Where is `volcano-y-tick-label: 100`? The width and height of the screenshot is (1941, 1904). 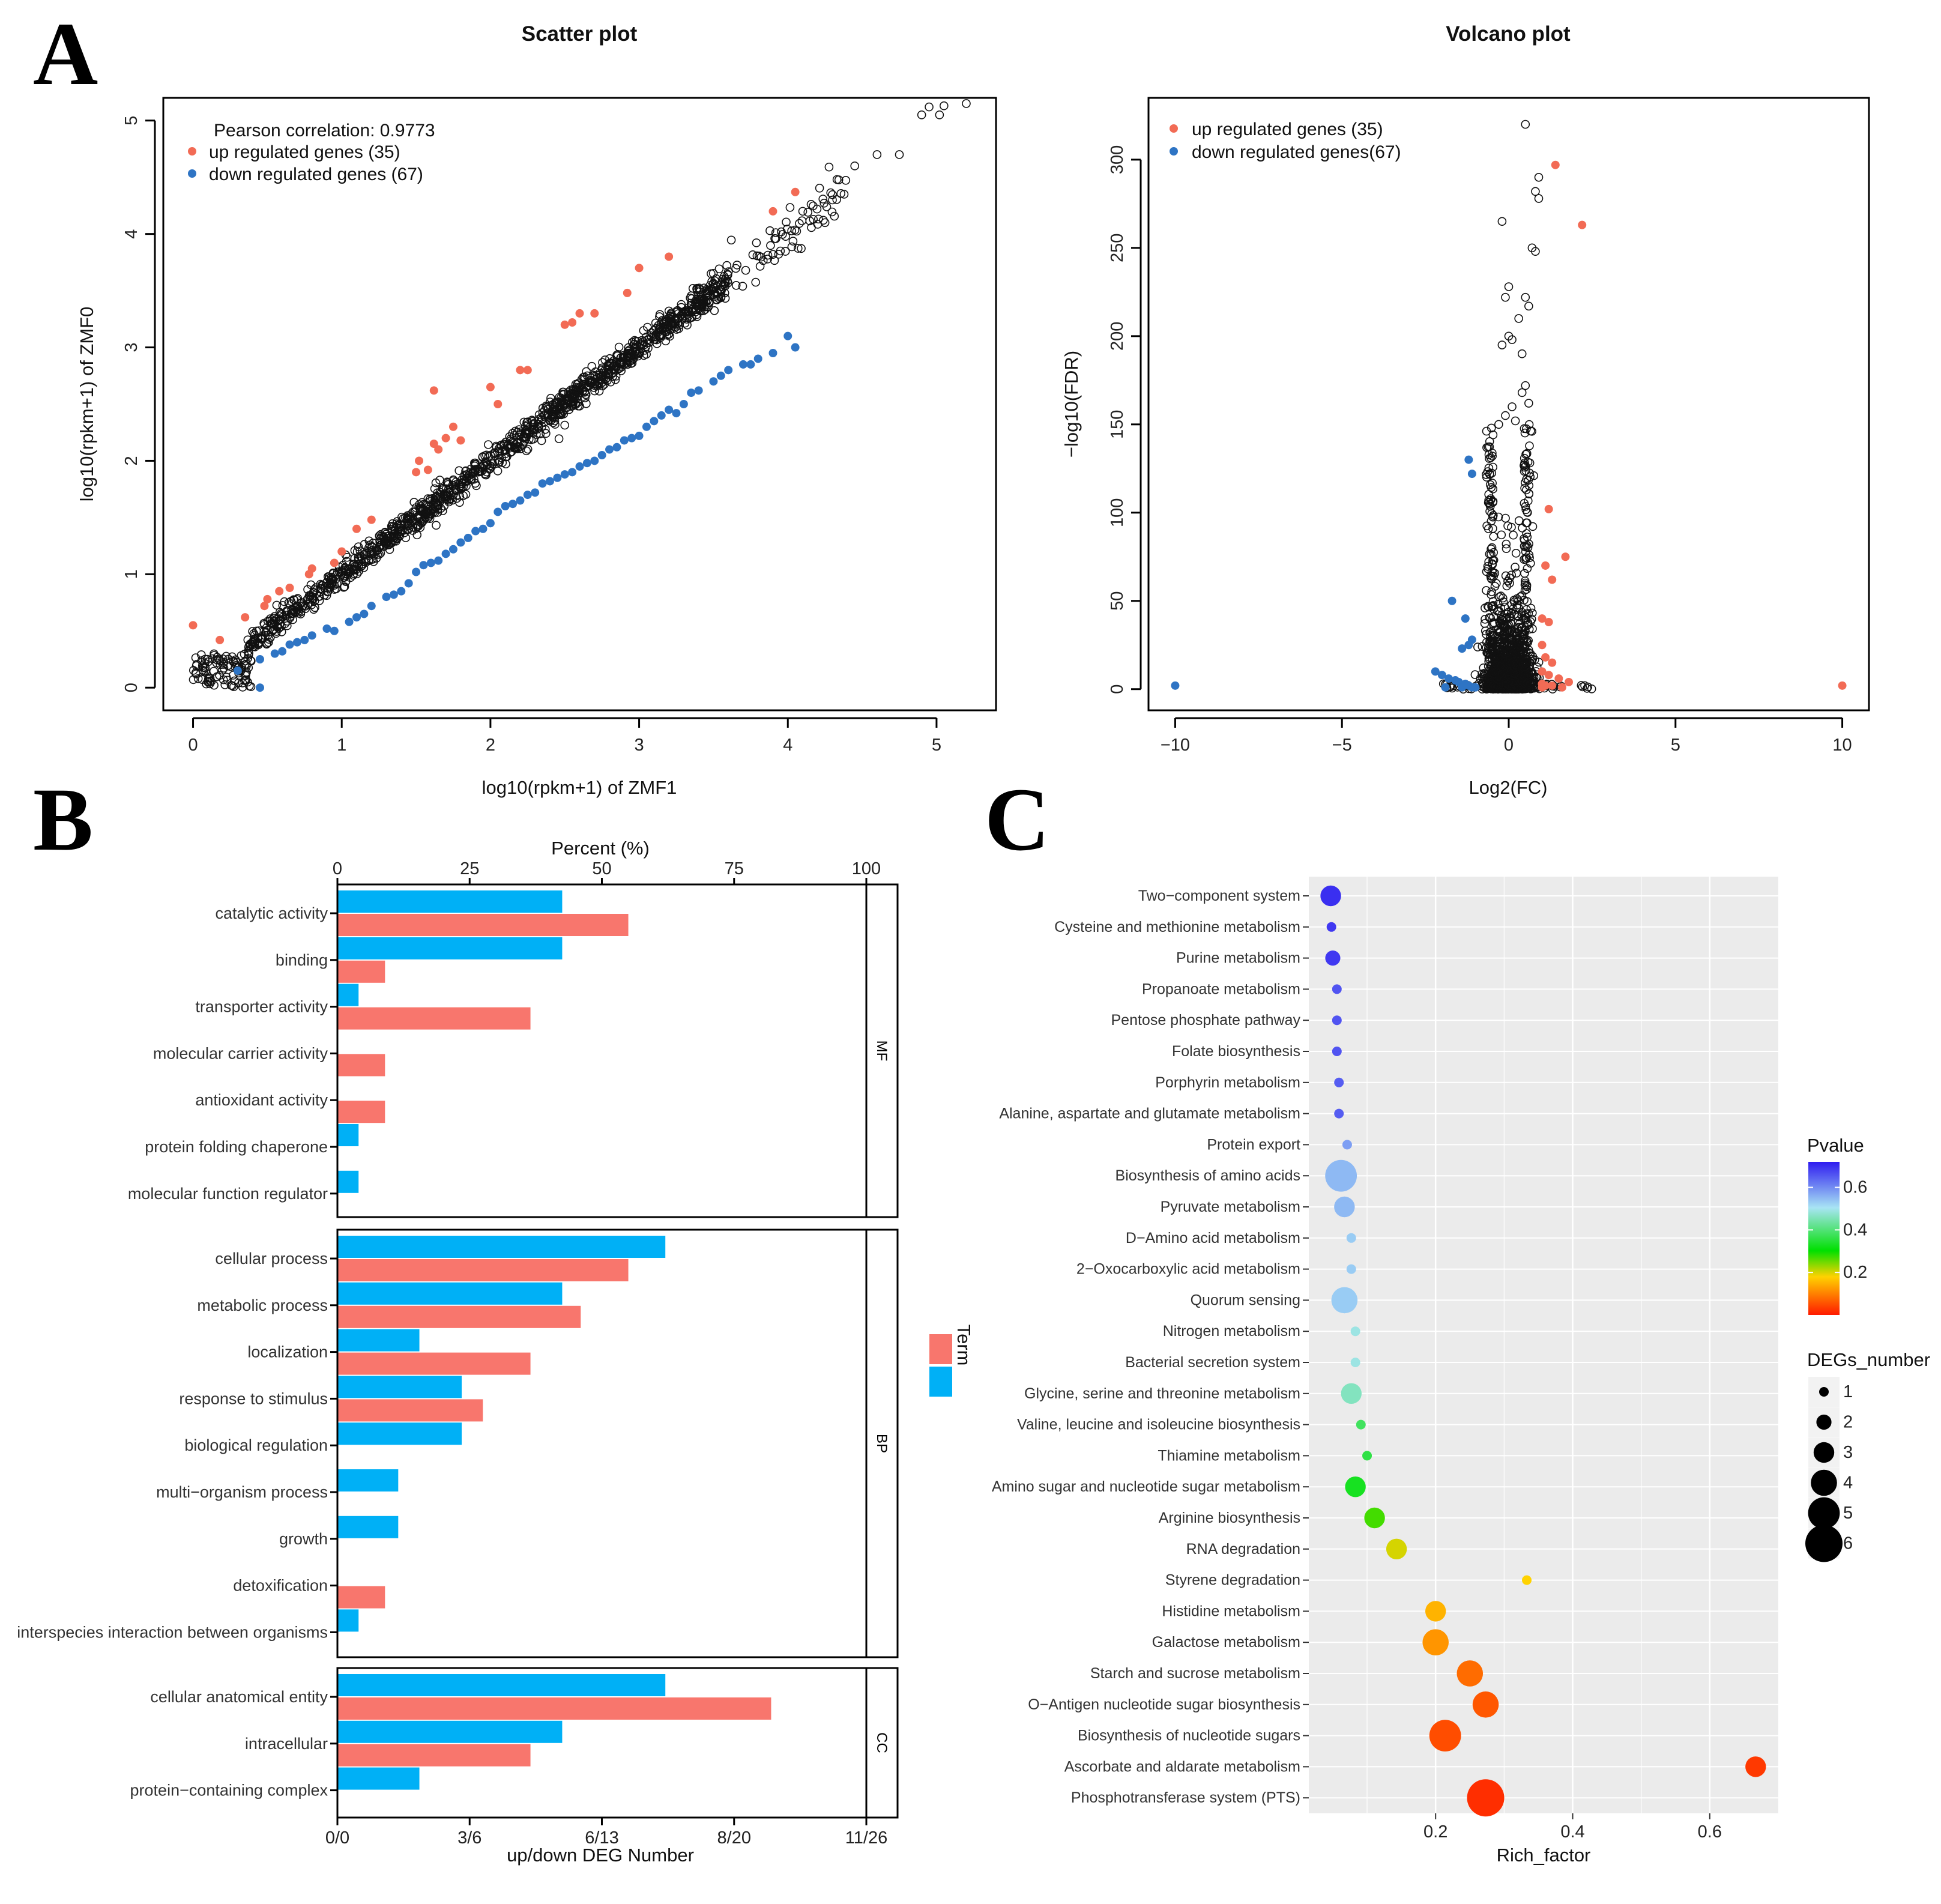
volcano-y-tick-label: 100 is located at coordinates (1117, 512).